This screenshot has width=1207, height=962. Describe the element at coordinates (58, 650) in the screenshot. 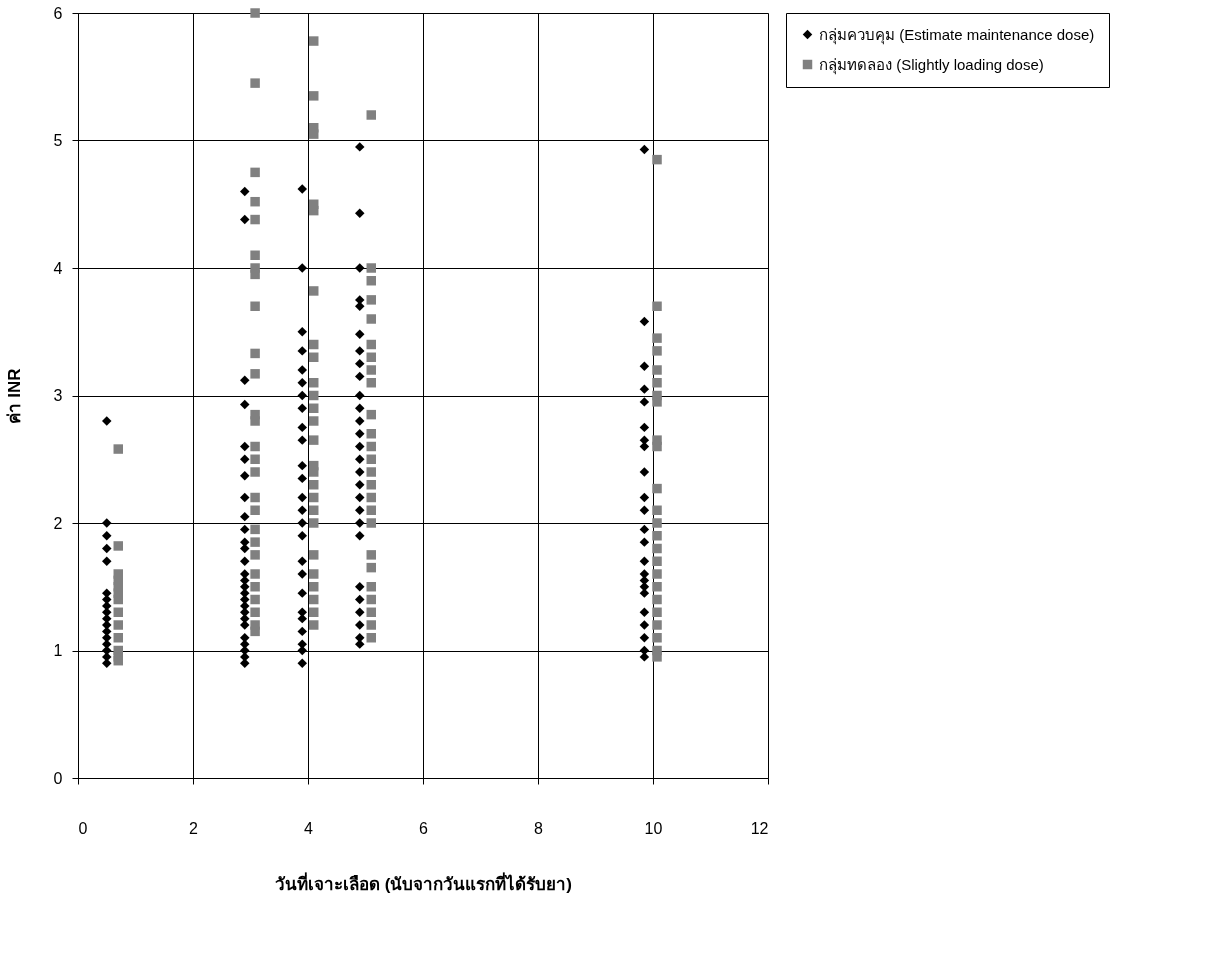

I see `y-tick-label: 1` at that location.